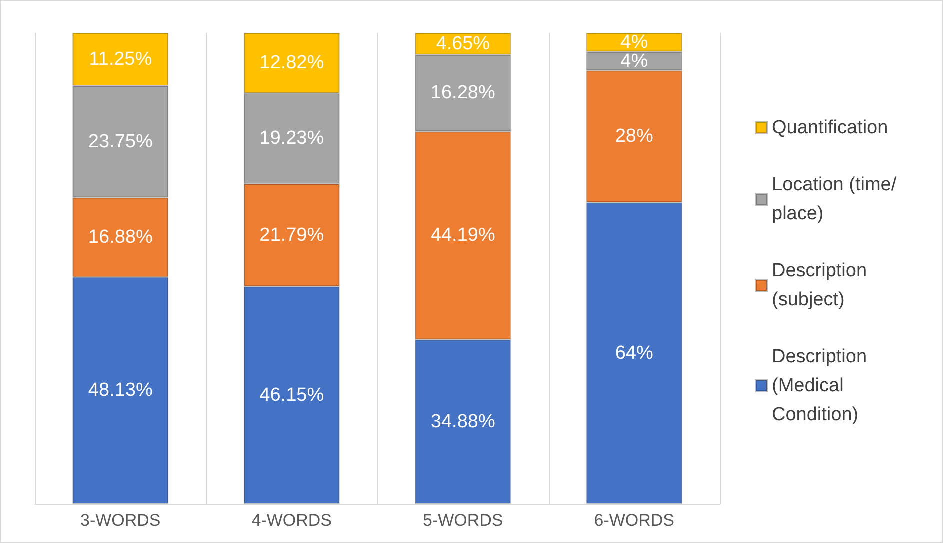  What do you see at coordinates (463, 520) in the screenshot?
I see `x-tick-label: 5-WORDS` at bounding box center [463, 520].